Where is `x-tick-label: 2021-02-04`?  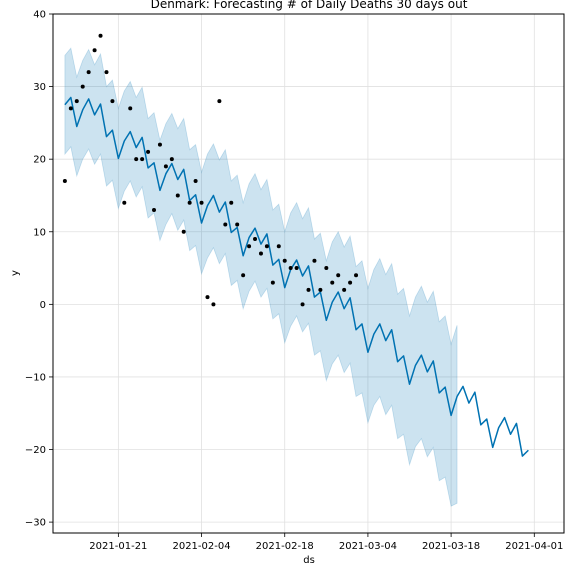
x-tick-label: 2021-02-04 is located at coordinates (201, 546).